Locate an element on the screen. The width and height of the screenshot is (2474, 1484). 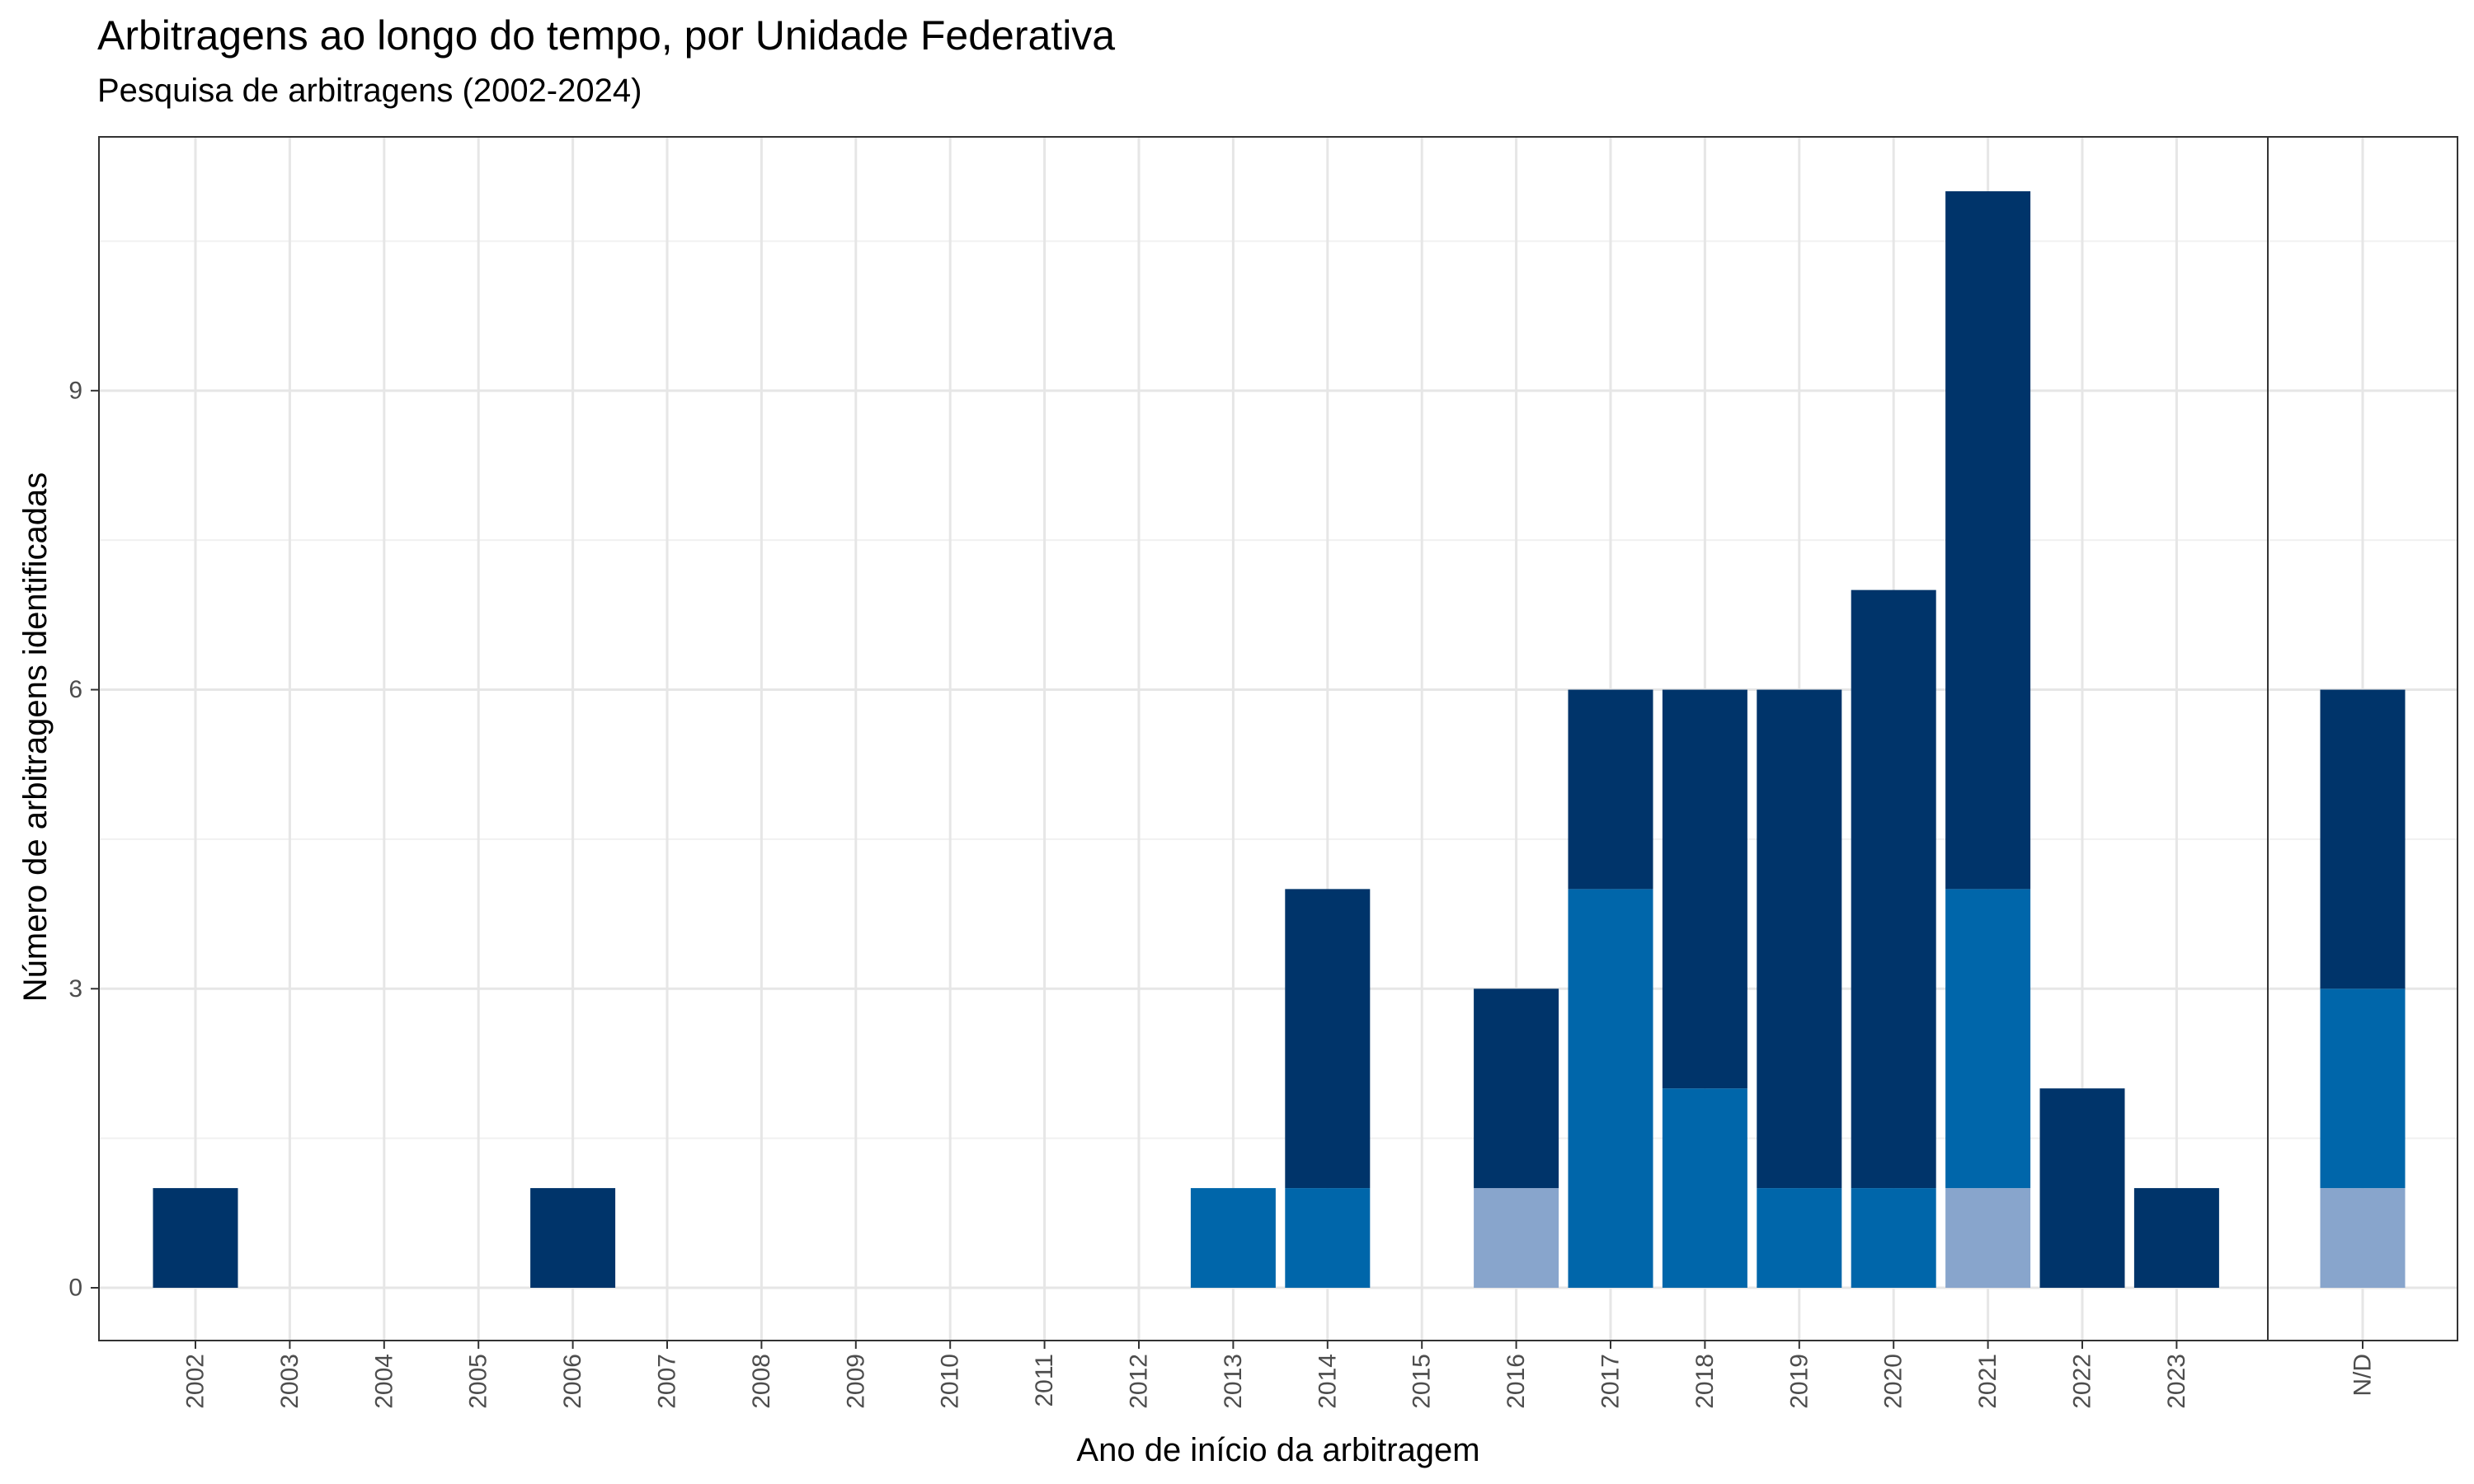
x-tick-label: 2018 is located at coordinates (1705, 1381).